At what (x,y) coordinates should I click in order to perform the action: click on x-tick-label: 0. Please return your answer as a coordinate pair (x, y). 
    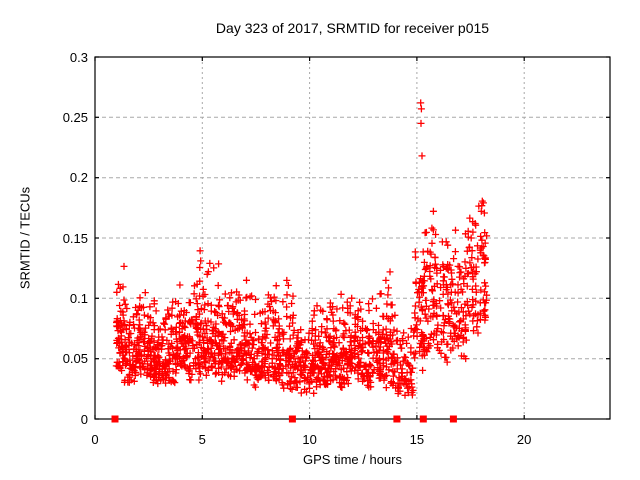
    Looking at the image, I should click on (95, 439).